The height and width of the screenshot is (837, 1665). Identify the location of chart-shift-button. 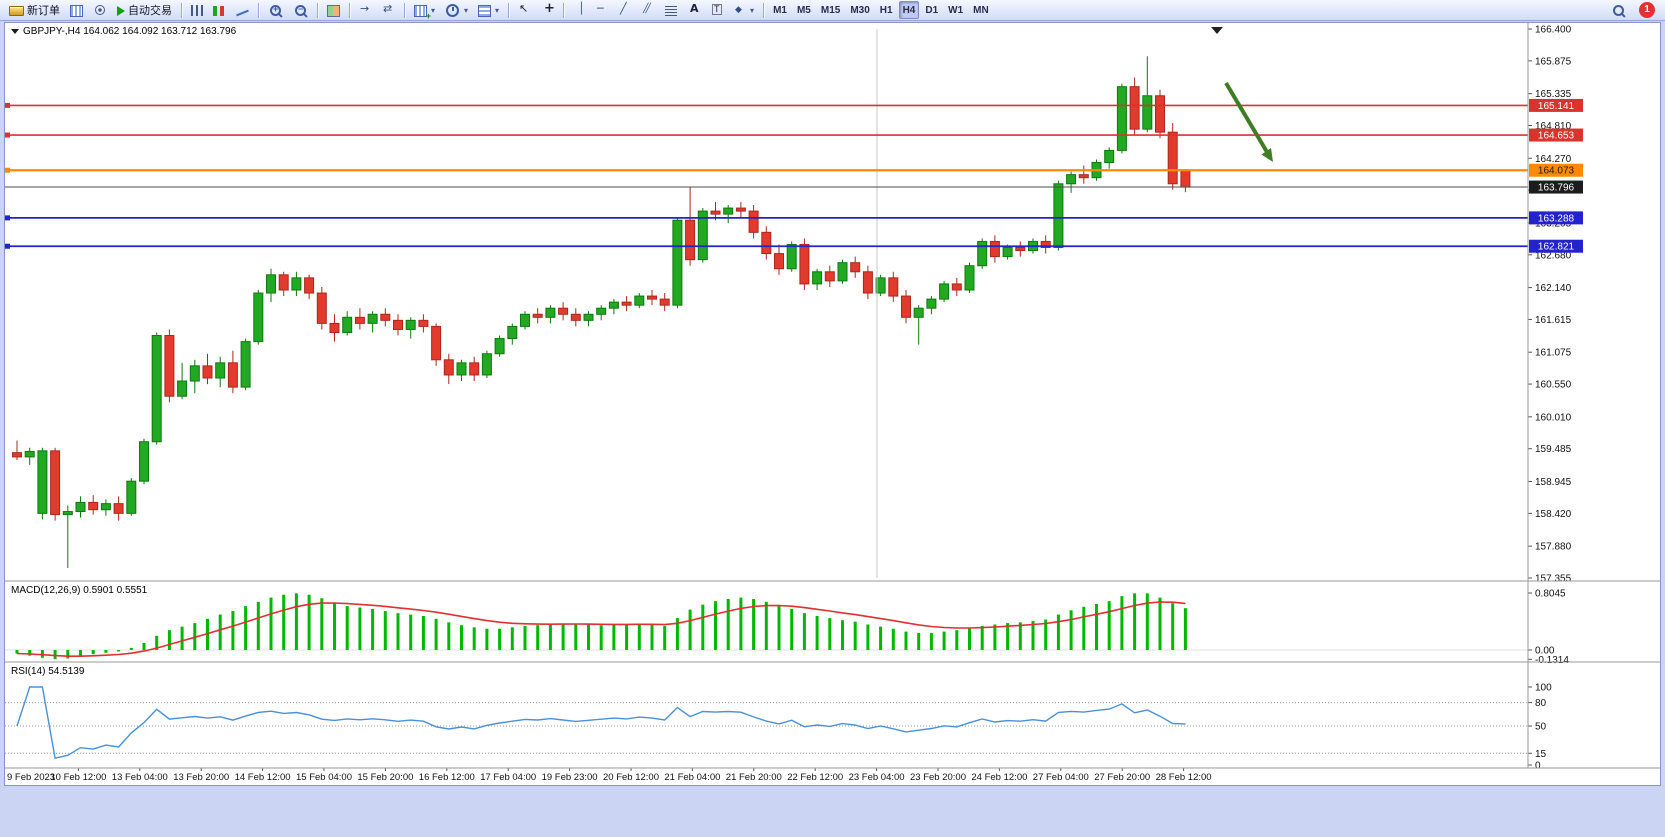
(388, 10).